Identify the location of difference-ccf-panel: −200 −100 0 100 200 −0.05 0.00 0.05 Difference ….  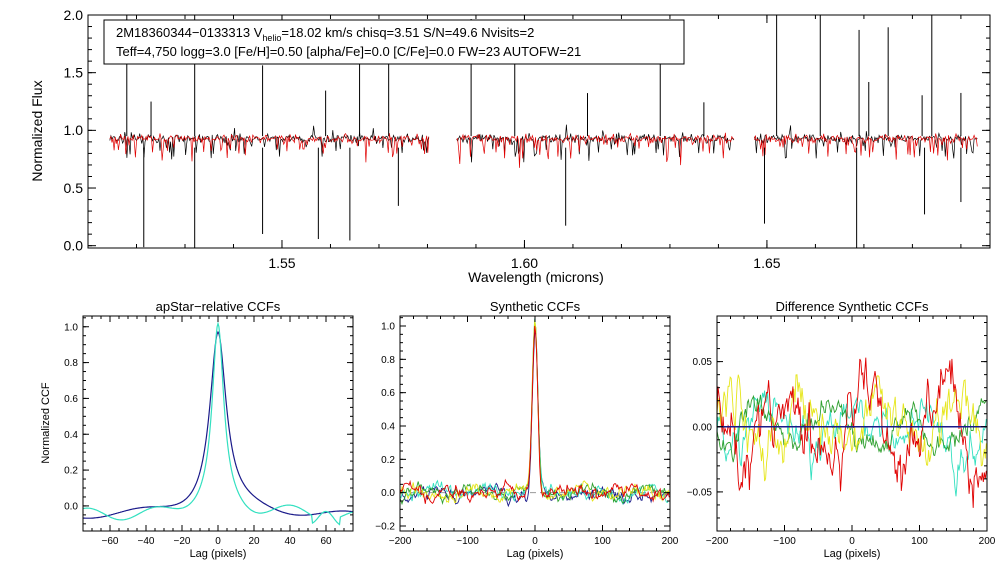
(841, 429).